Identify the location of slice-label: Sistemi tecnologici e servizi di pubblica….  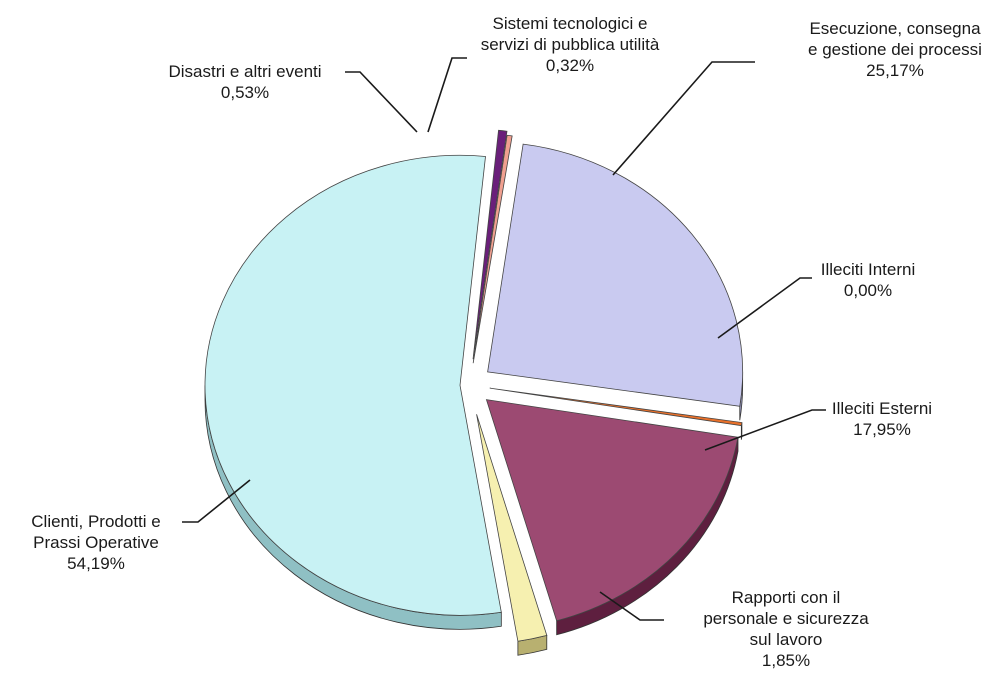
(570, 44).